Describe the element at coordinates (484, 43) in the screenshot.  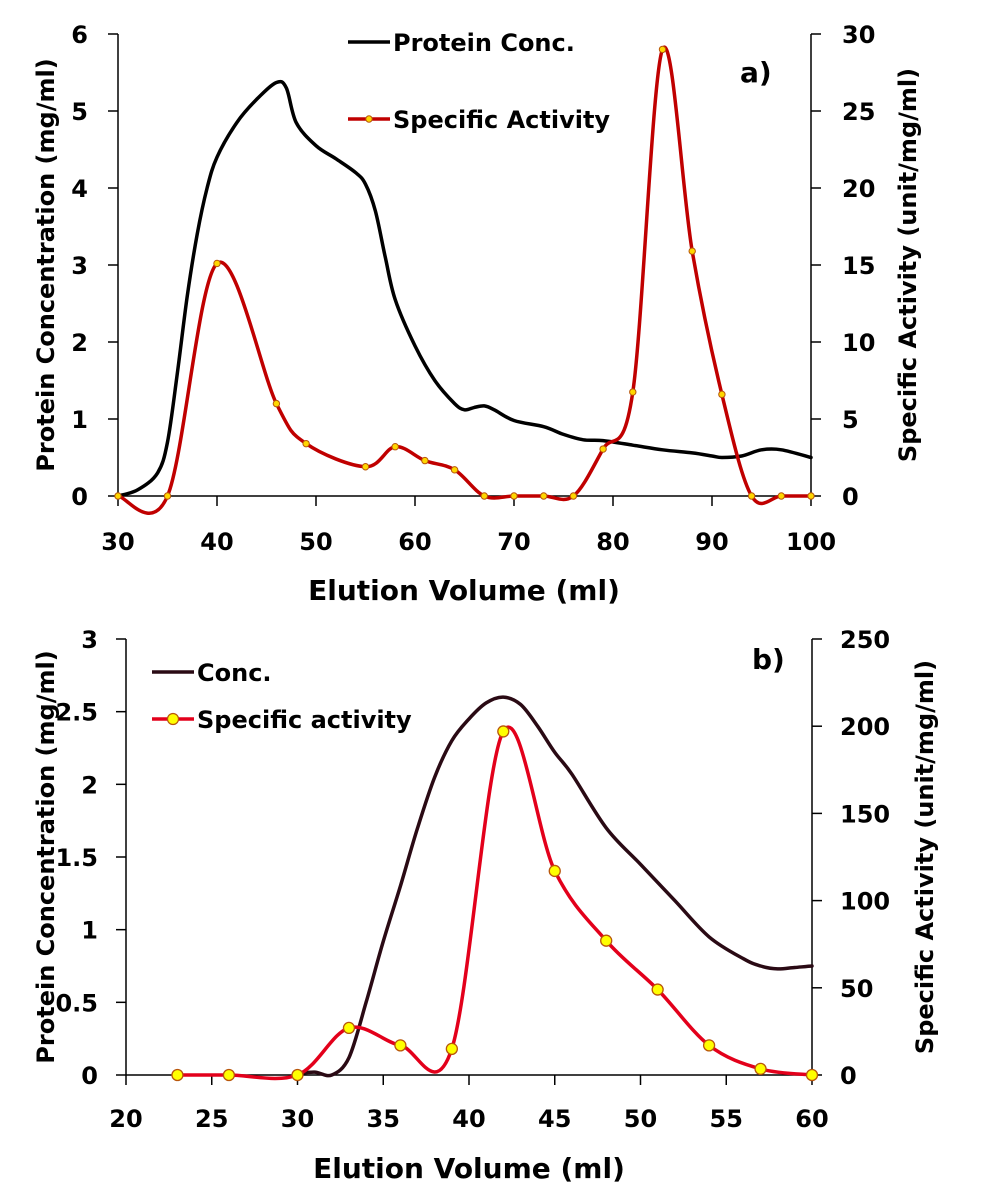
I see `legend-label-protein-conc: Protein Conc.` at that location.